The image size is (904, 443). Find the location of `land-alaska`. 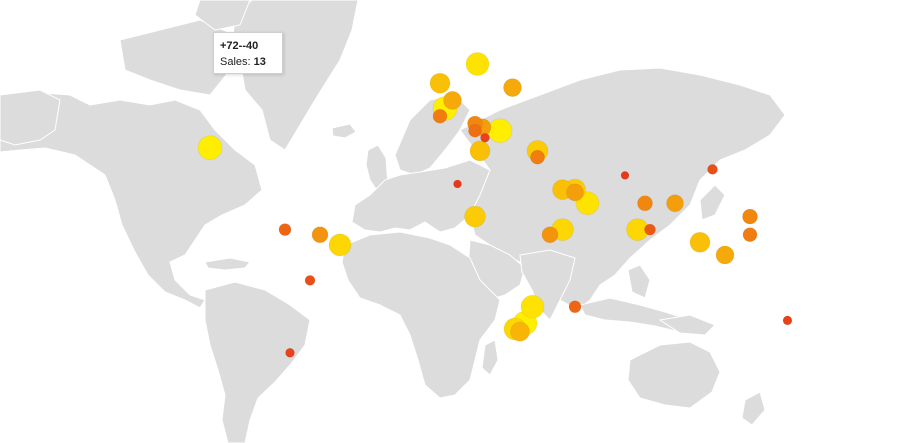

land-alaska is located at coordinates (30, 117).